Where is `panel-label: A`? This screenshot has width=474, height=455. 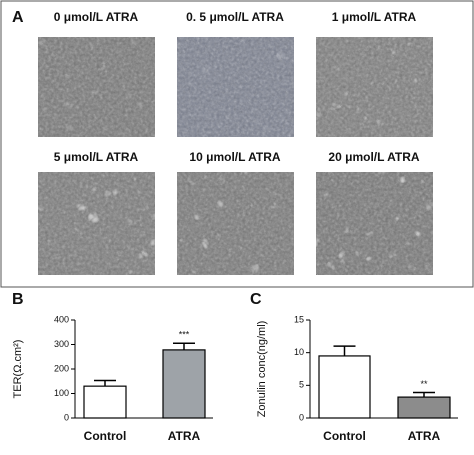 panel-label: A is located at coordinates (18, 17).